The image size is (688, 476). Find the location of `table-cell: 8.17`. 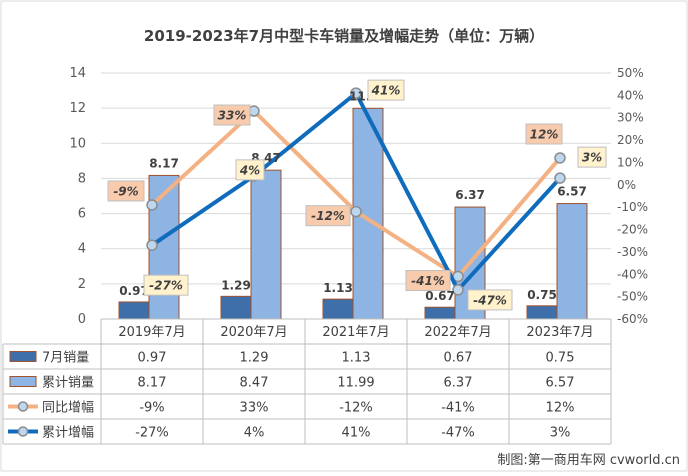

table-cell: 8.17 is located at coordinates (152, 383).